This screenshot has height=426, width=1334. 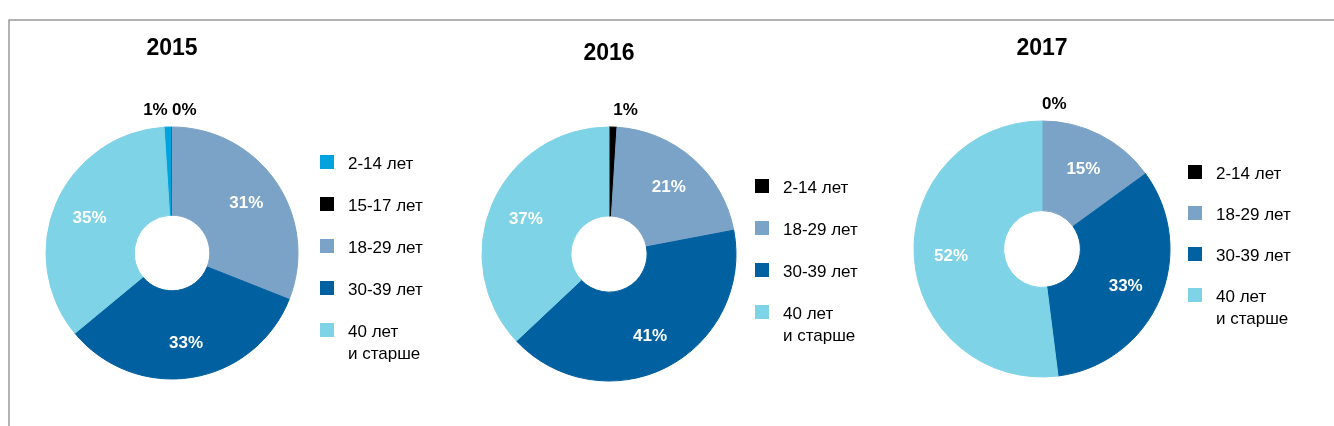 I want to click on chart-title: 2017, so click(x=1042, y=47).